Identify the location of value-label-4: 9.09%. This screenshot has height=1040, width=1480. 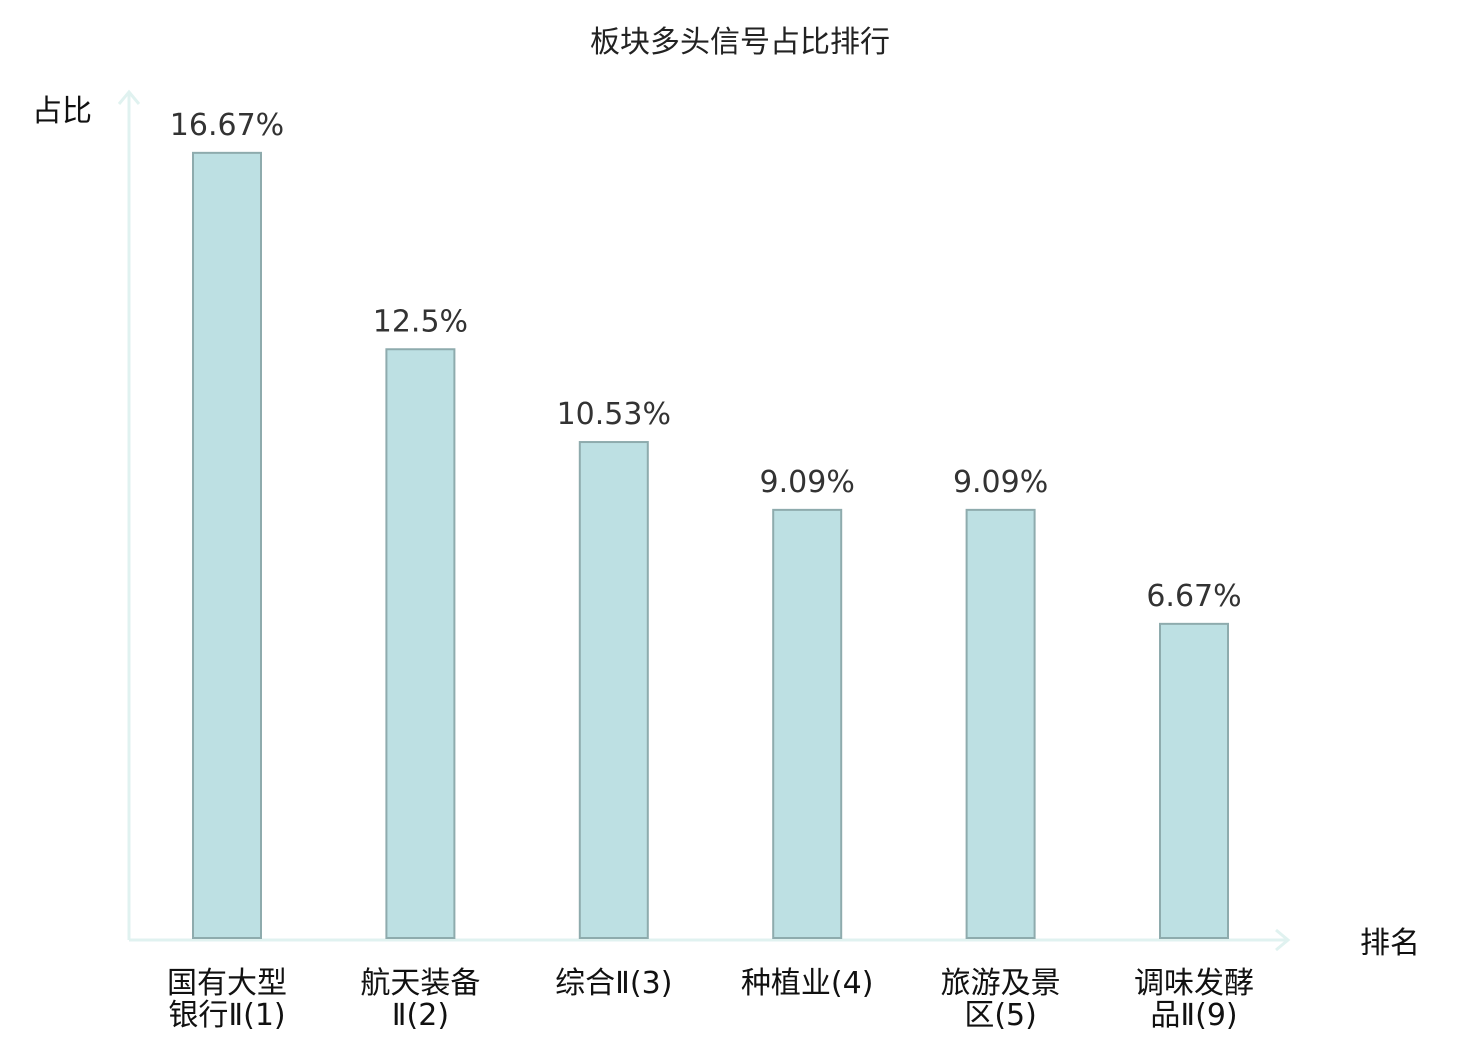
(807, 482).